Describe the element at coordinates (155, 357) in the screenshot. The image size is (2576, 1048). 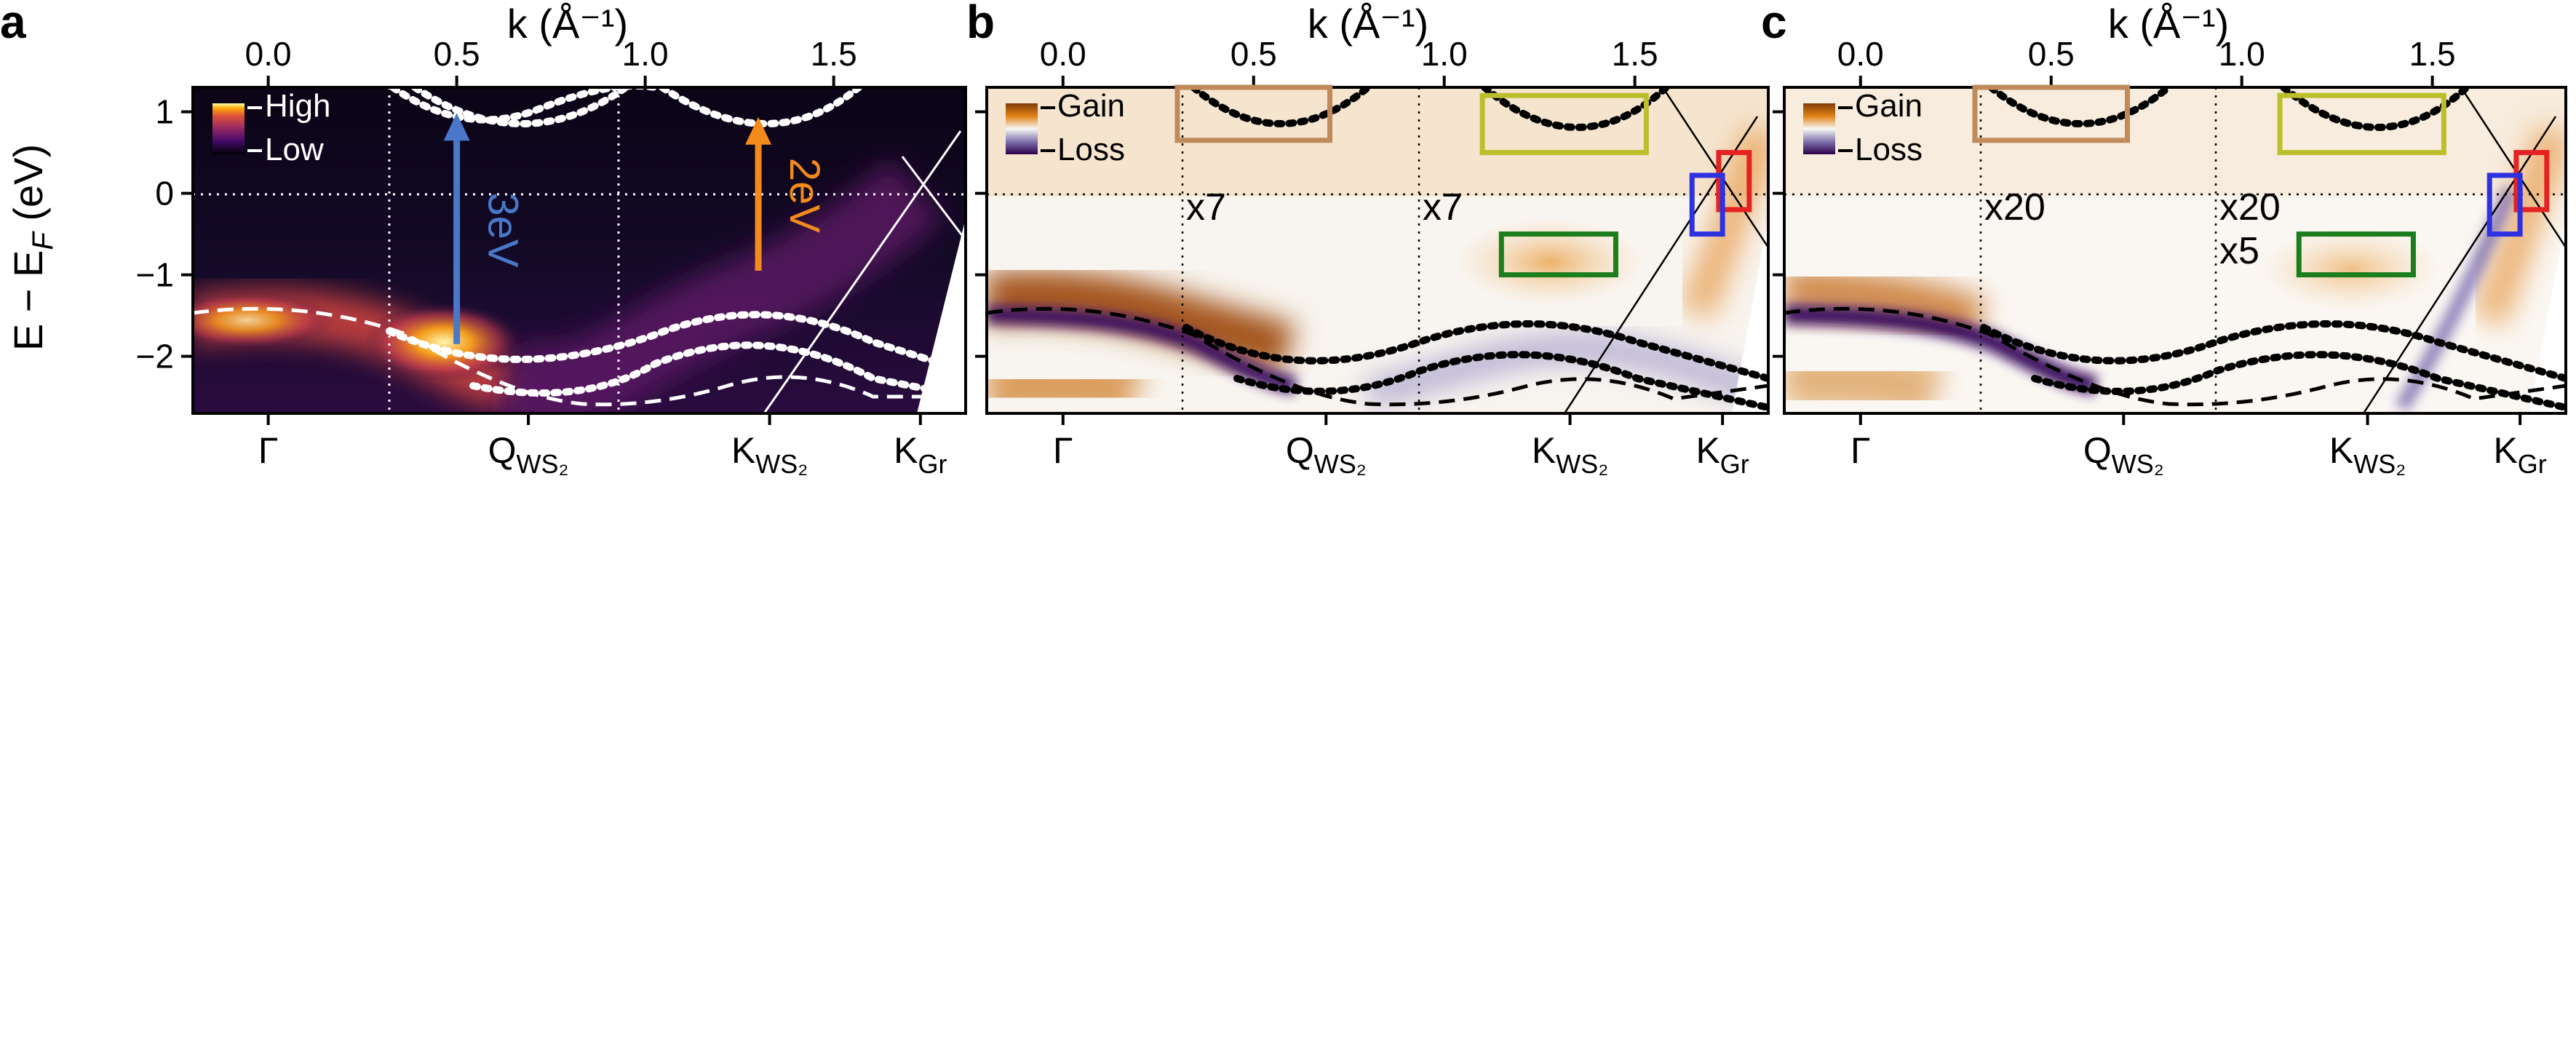
I see `panel-a-y-tick-label: −2` at that location.